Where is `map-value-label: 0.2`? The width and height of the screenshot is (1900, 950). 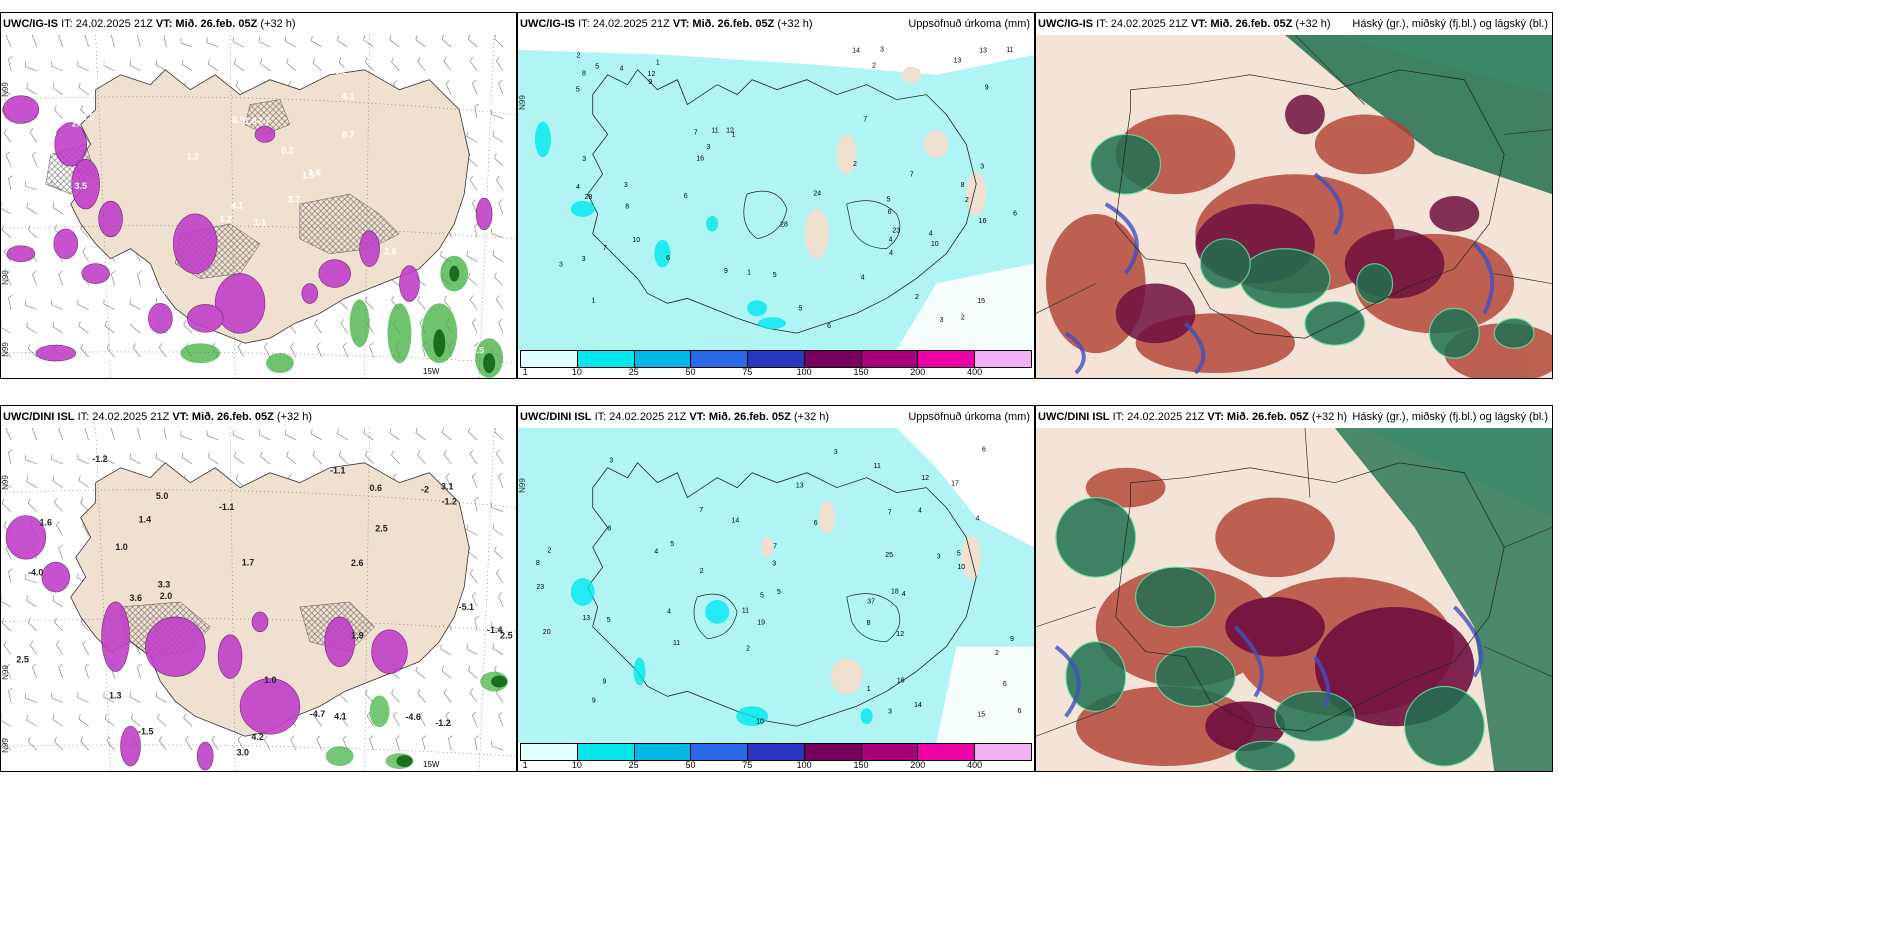
map-value-label: 0.2 is located at coordinates (287, 150).